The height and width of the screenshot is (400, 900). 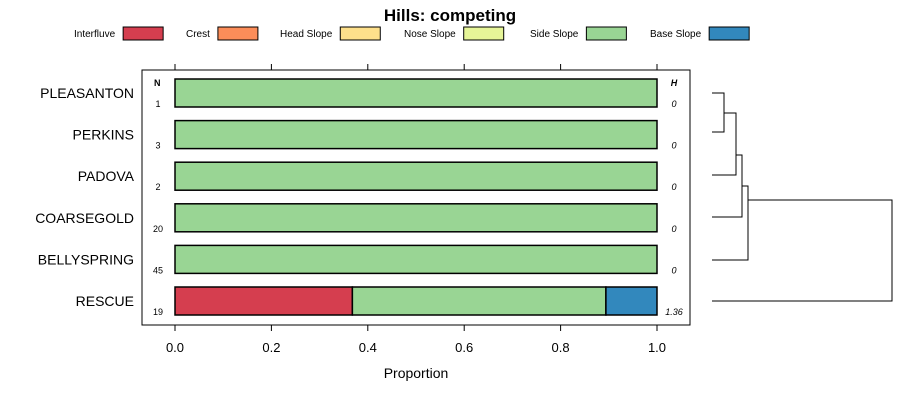 What do you see at coordinates (157, 104) in the screenshot?
I see `n-value: 1` at bounding box center [157, 104].